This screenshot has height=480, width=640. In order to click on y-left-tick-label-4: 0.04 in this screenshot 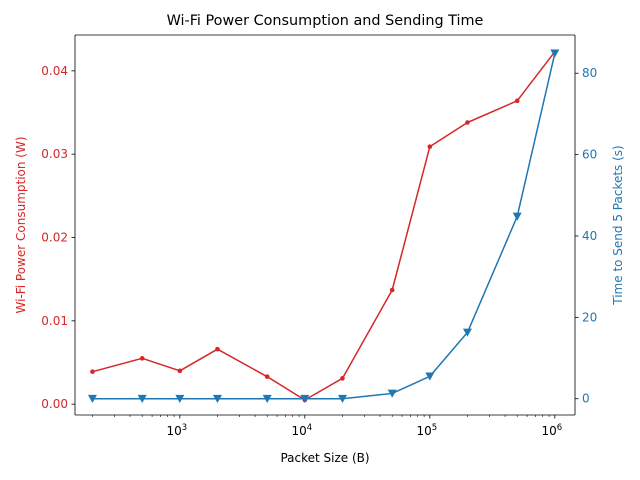, I will do `click(54, 71)`.